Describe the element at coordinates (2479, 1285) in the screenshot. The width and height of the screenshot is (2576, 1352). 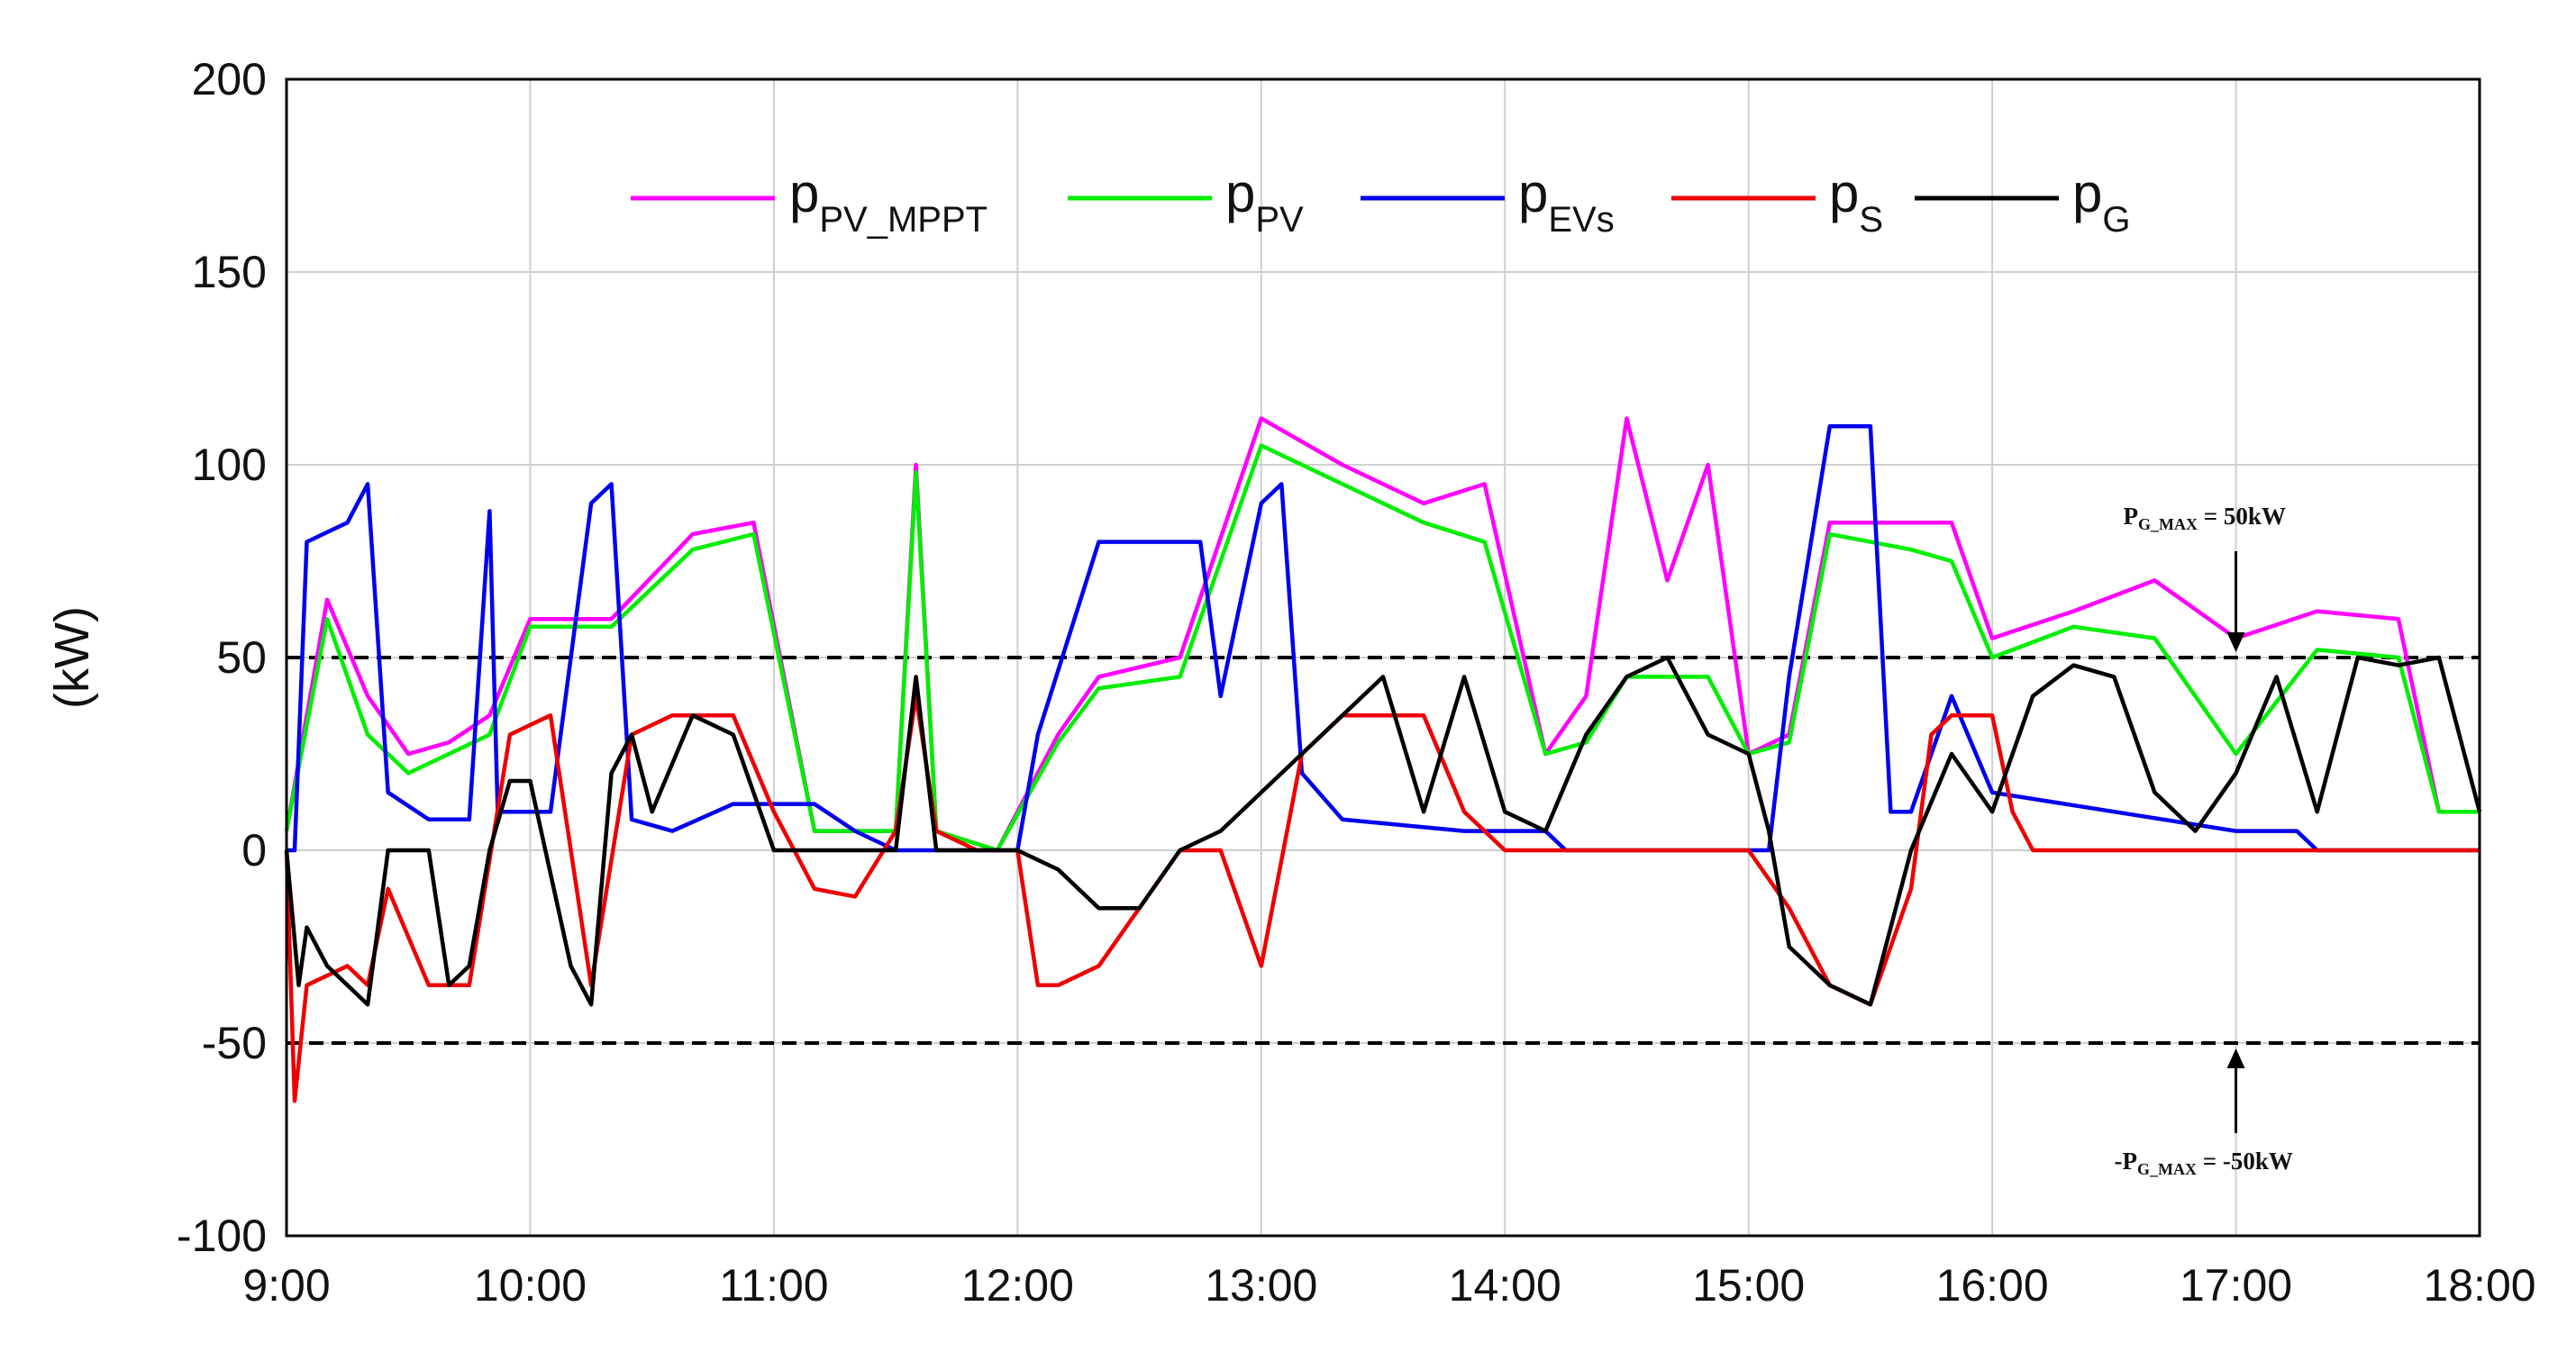
I see `x-tick-label: 18:00` at that location.